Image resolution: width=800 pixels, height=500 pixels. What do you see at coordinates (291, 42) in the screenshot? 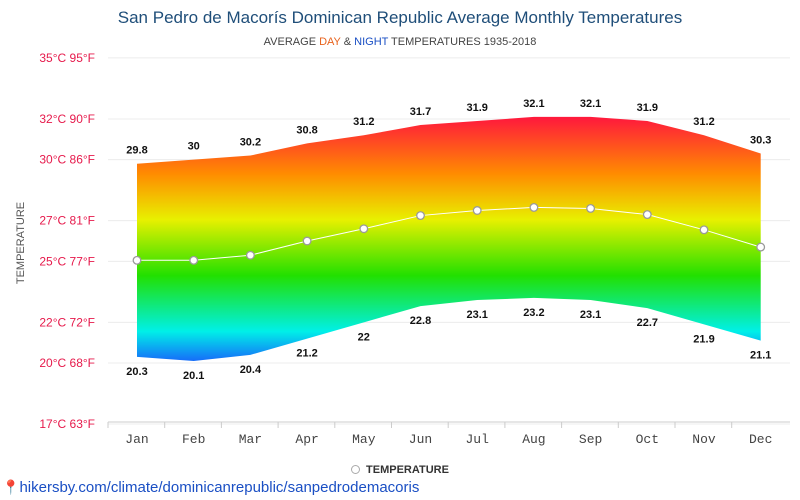
I see `subtitle-prefix: AVERAGE` at bounding box center [291, 42].